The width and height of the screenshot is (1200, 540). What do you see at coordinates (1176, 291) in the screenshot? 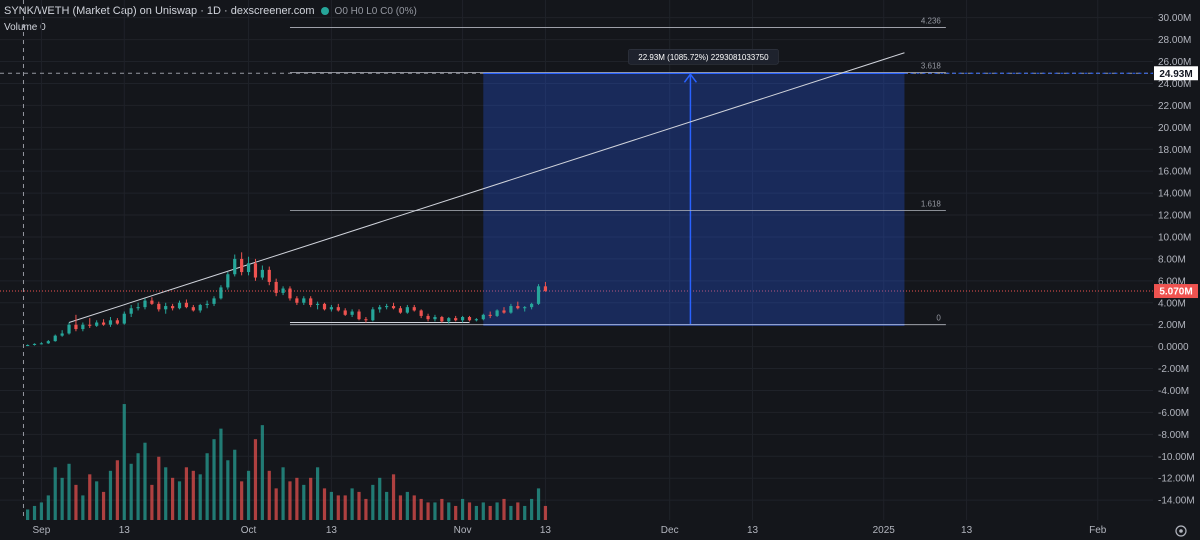
I see `last-price-tag` at bounding box center [1176, 291].